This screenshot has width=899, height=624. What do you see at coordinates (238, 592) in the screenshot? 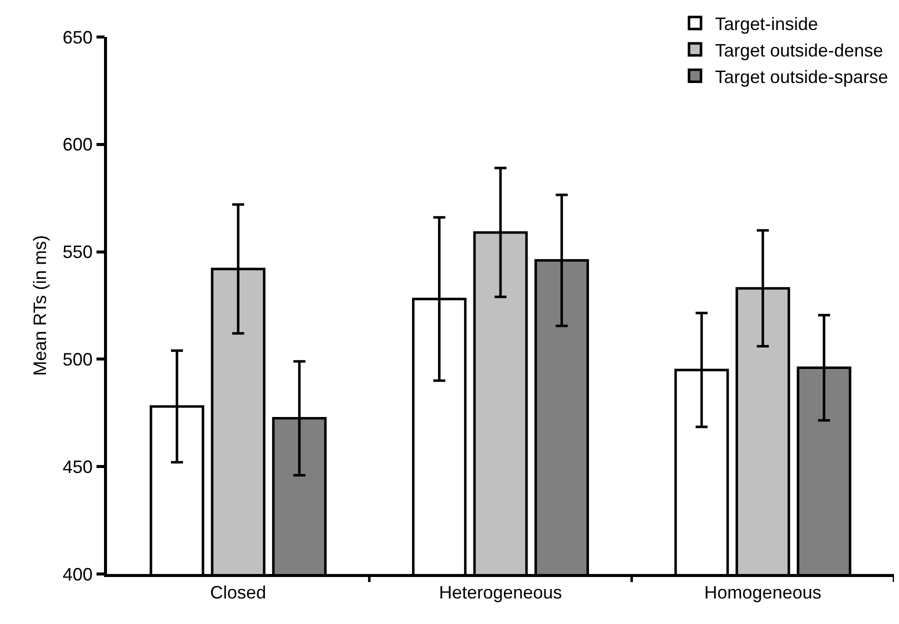
I see `x-tick-label: Closed` at bounding box center [238, 592].